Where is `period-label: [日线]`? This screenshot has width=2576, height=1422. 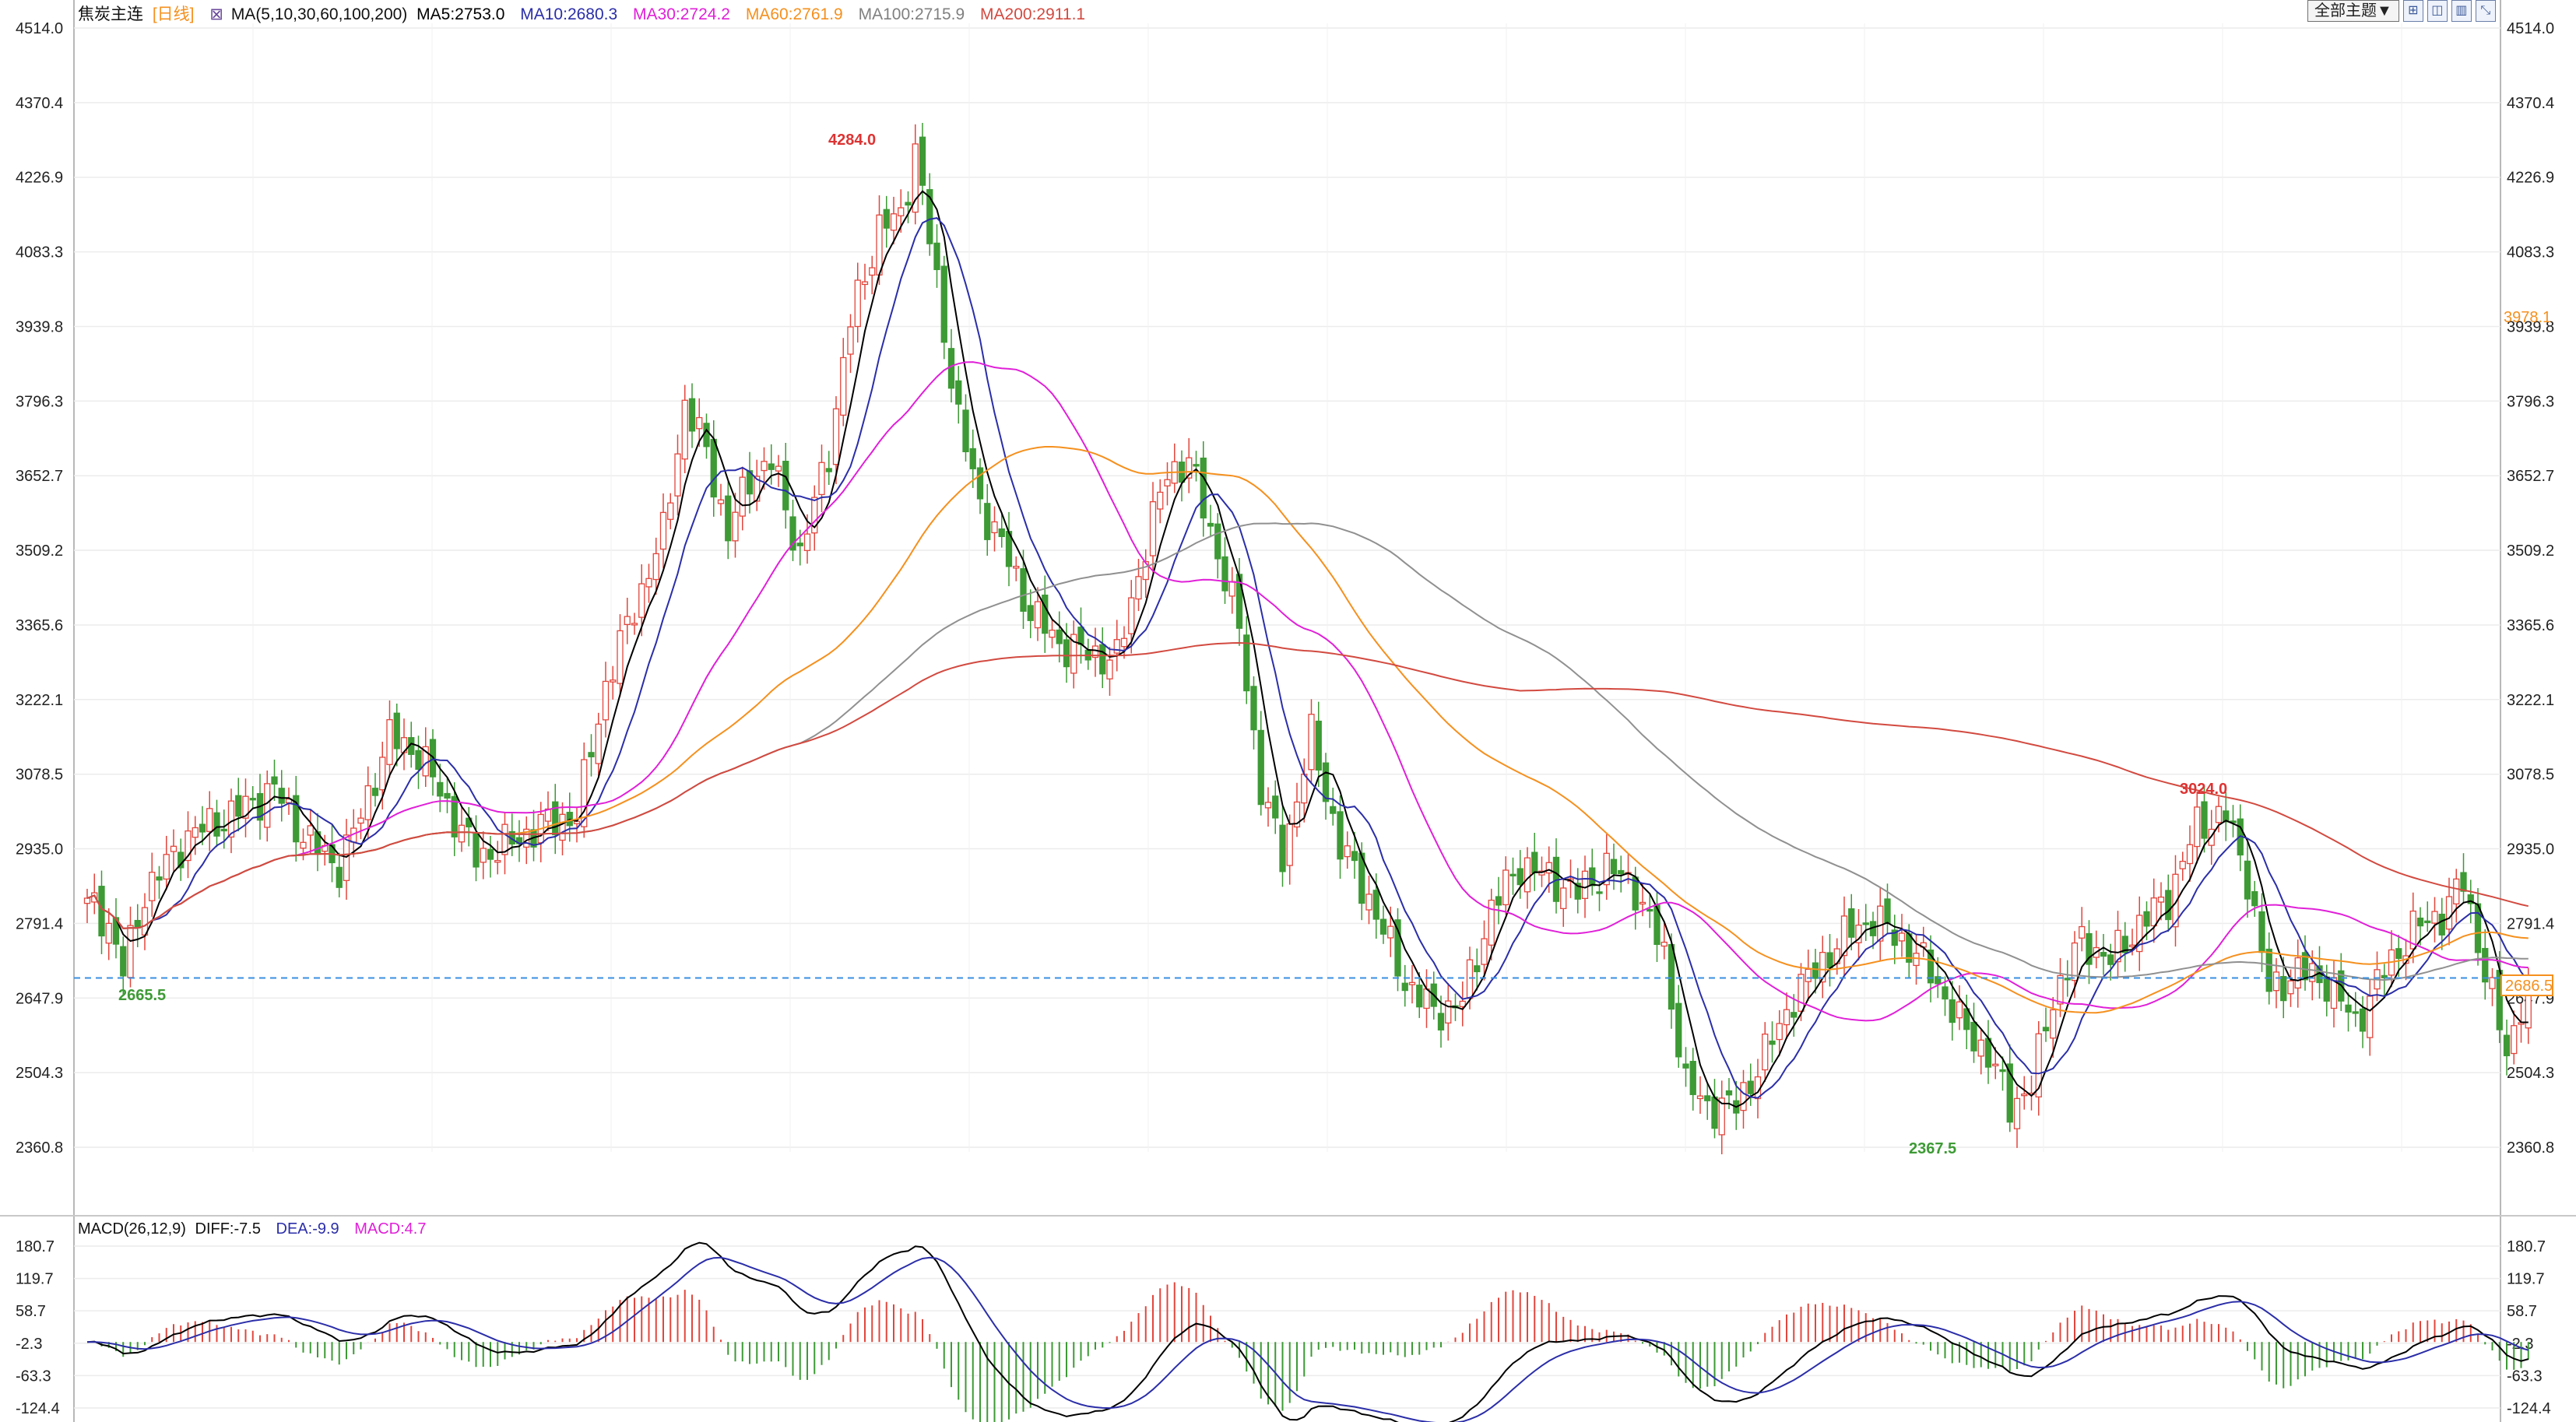
period-label: [日线] is located at coordinates (173, 14).